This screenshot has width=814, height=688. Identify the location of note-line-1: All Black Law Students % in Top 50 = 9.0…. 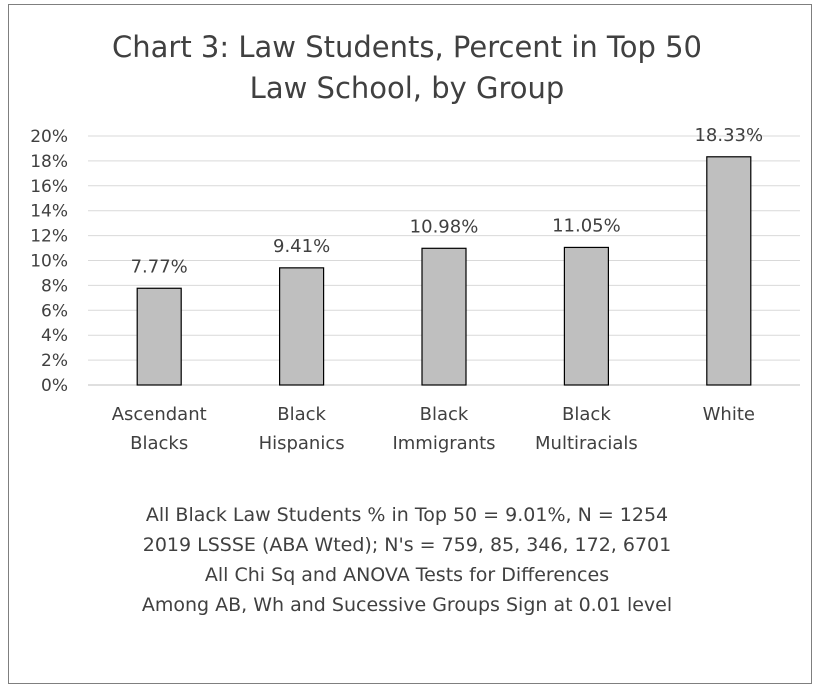
(407, 515).